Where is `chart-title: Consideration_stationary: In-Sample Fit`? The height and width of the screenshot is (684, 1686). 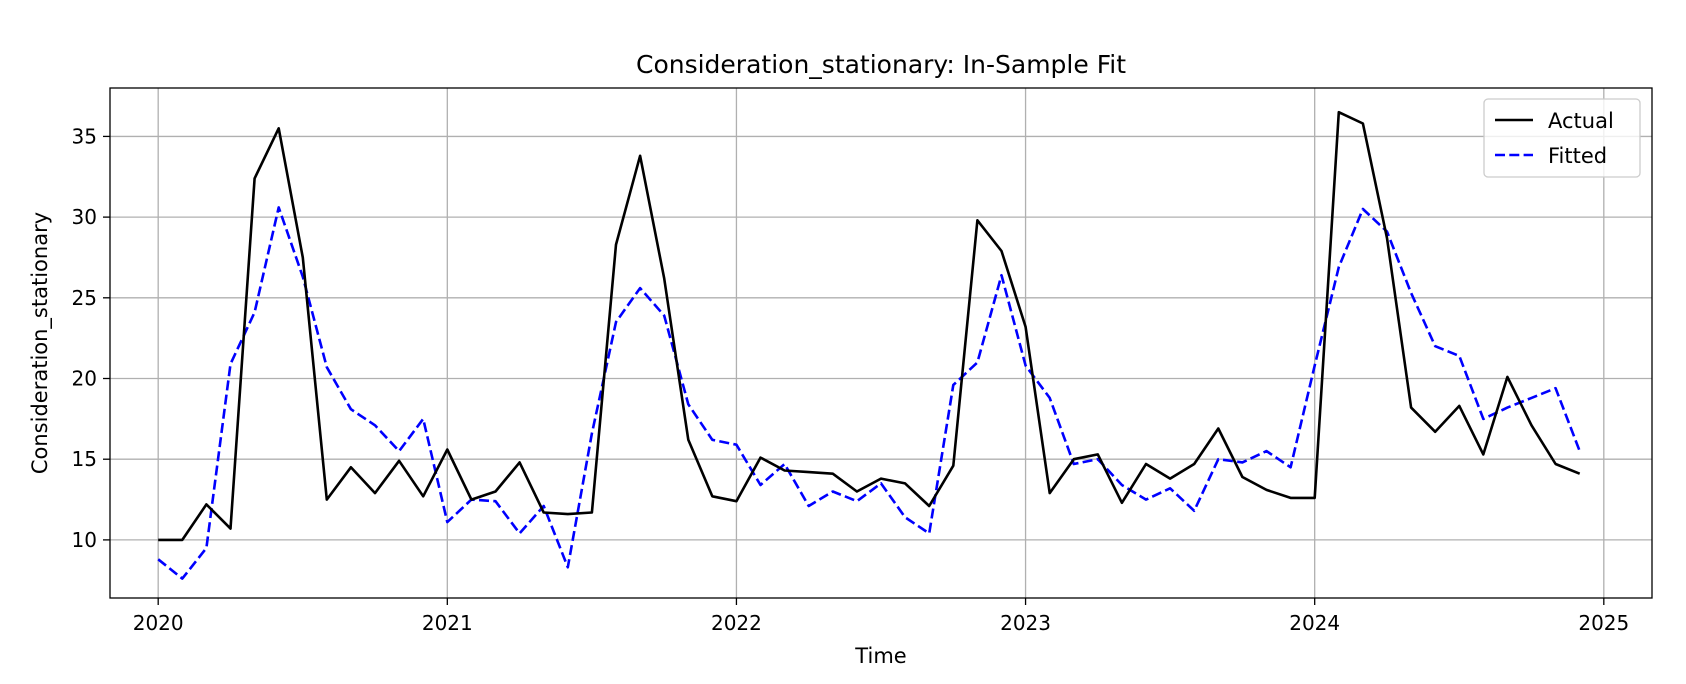 chart-title: Consideration_stationary: In-Sample Fit is located at coordinates (881, 64).